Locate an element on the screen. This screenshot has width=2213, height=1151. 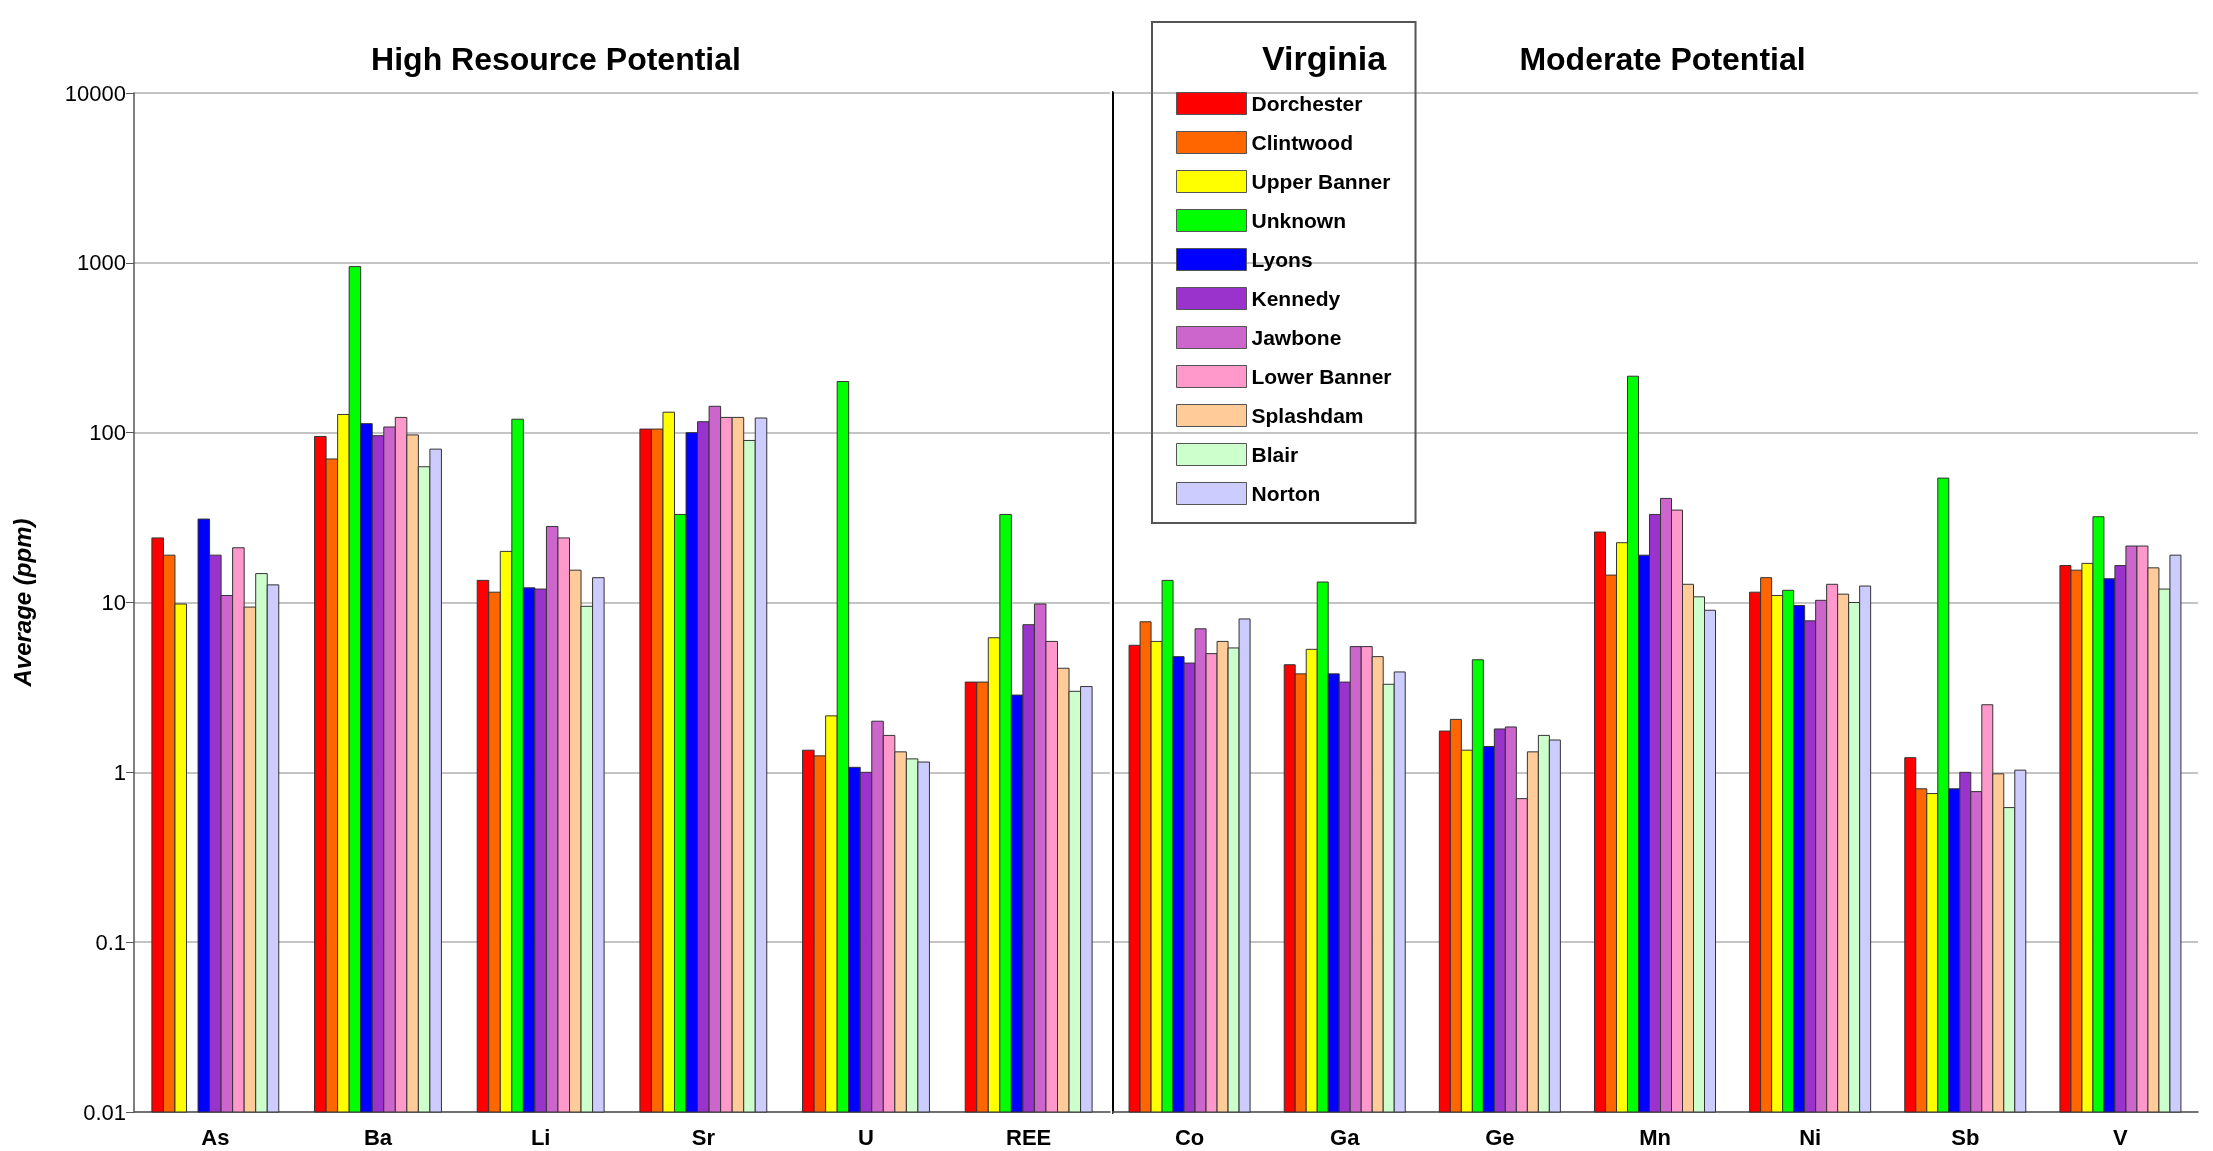
x-tick-label: Sb is located at coordinates (1965, 1137).